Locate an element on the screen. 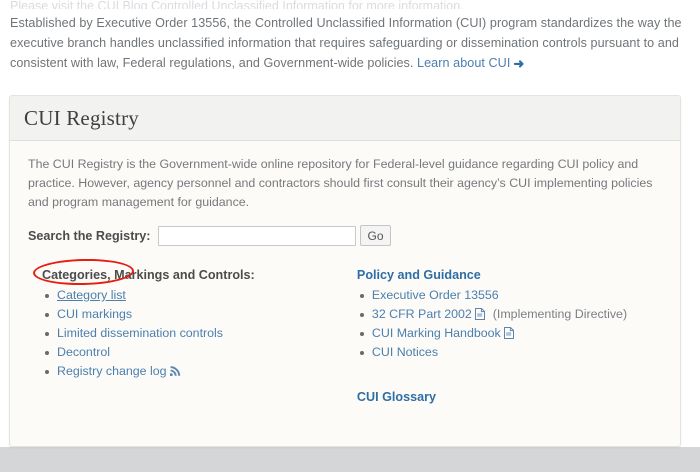 Image resolution: width=700 pixels, height=472 pixels. page-lower-background is located at coordinates (350, 459).